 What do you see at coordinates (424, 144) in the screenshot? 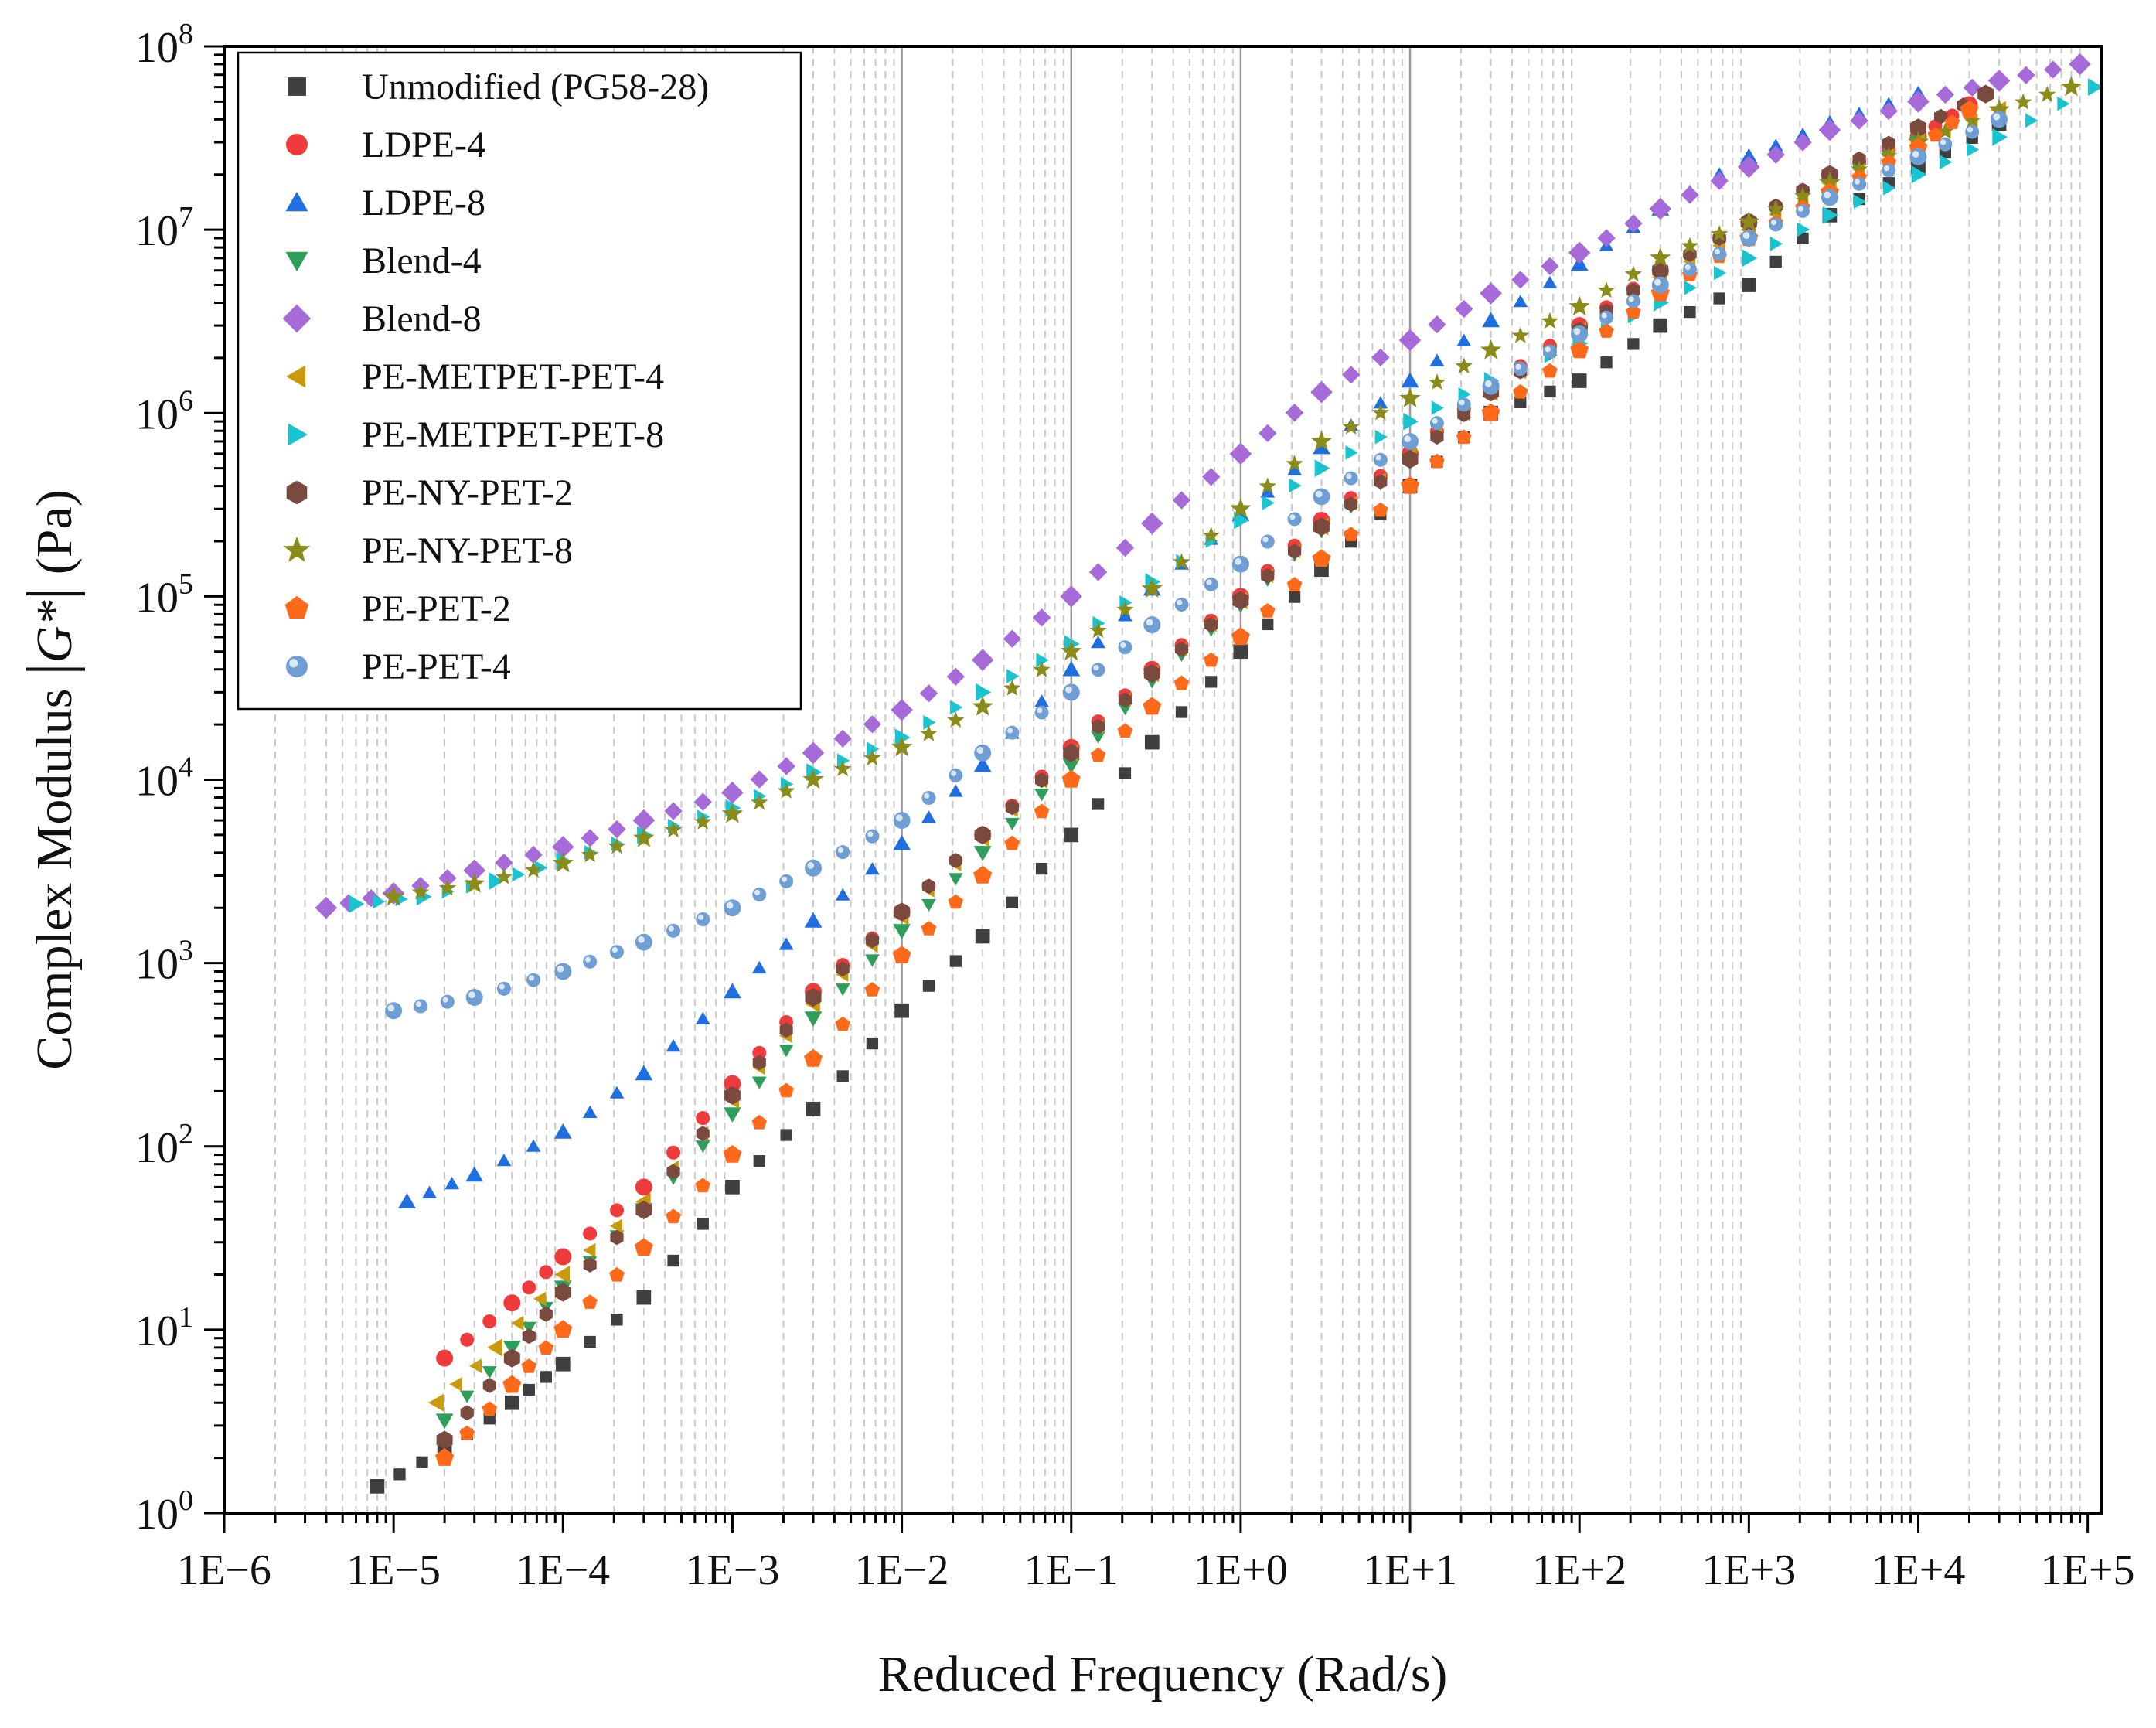
I see `legend-label: LDPE-4` at bounding box center [424, 144].